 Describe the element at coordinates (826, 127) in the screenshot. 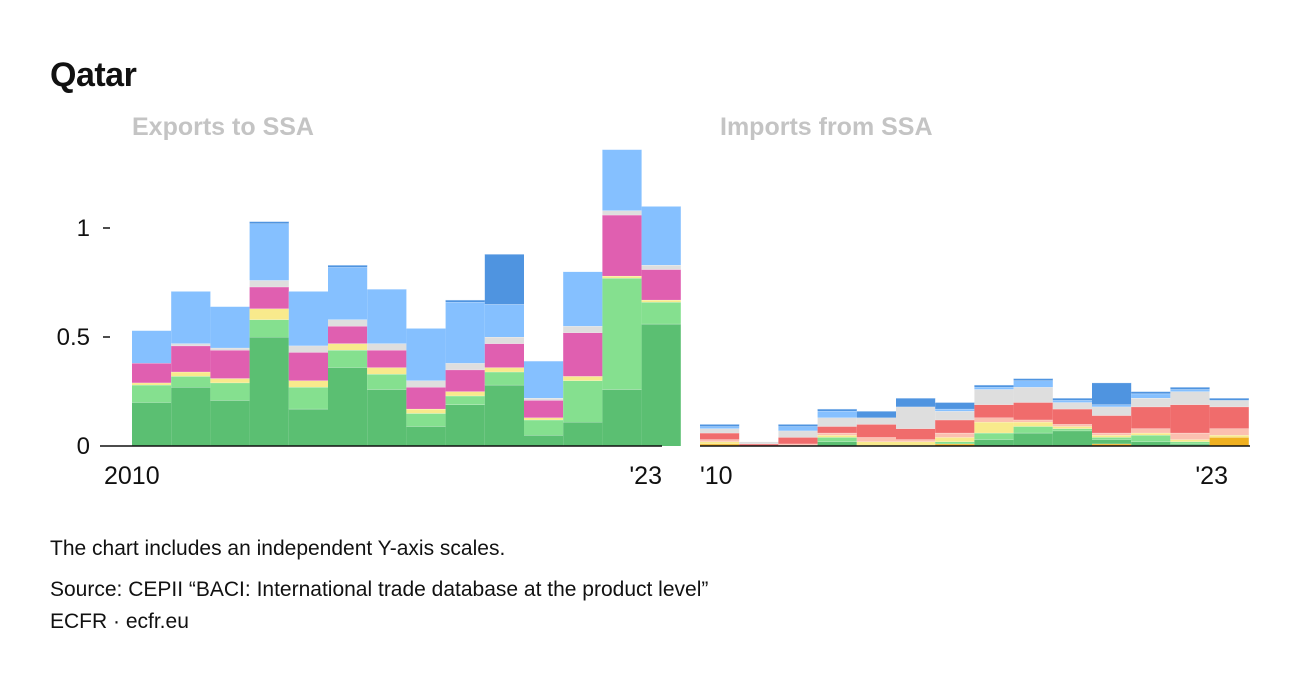

I see `imports-panel-title: Imports from SSA` at that location.